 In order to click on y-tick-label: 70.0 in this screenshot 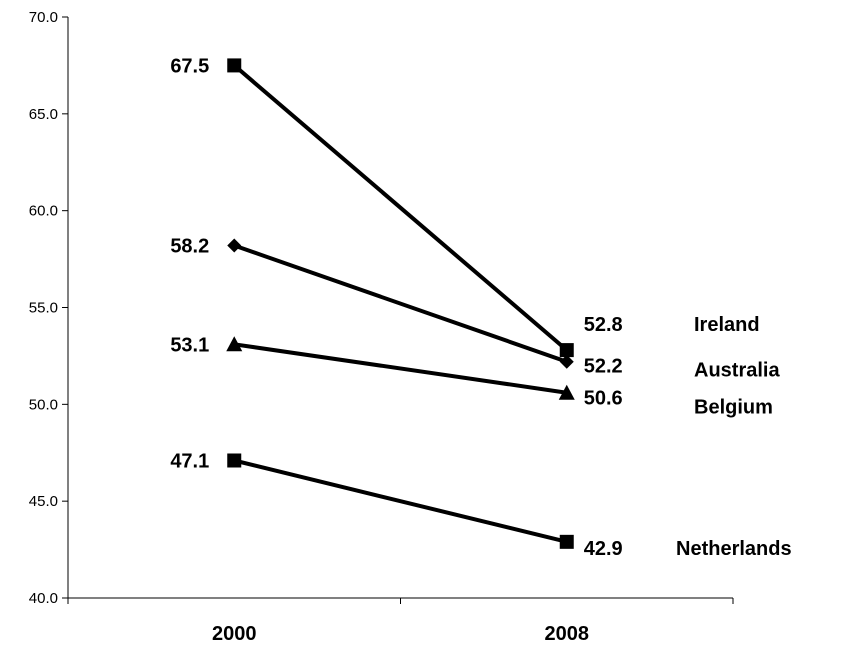, I will do `click(43, 17)`.